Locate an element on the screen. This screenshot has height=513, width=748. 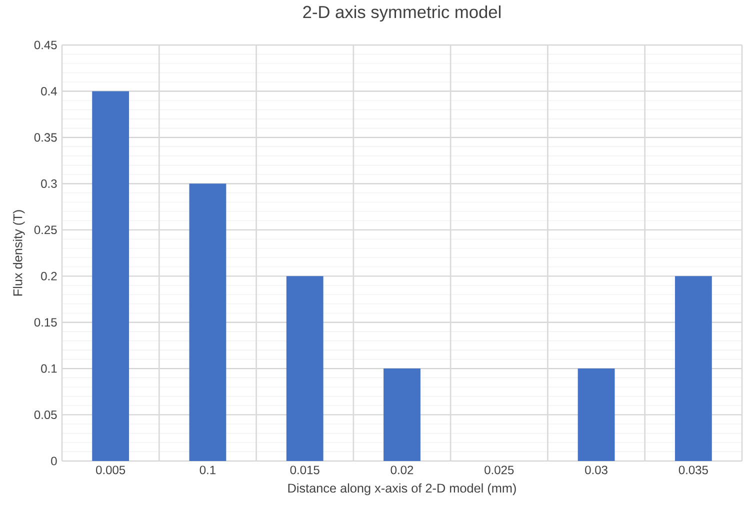
y-axis-title: Flux density (T) is located at coordinates (18, 253).